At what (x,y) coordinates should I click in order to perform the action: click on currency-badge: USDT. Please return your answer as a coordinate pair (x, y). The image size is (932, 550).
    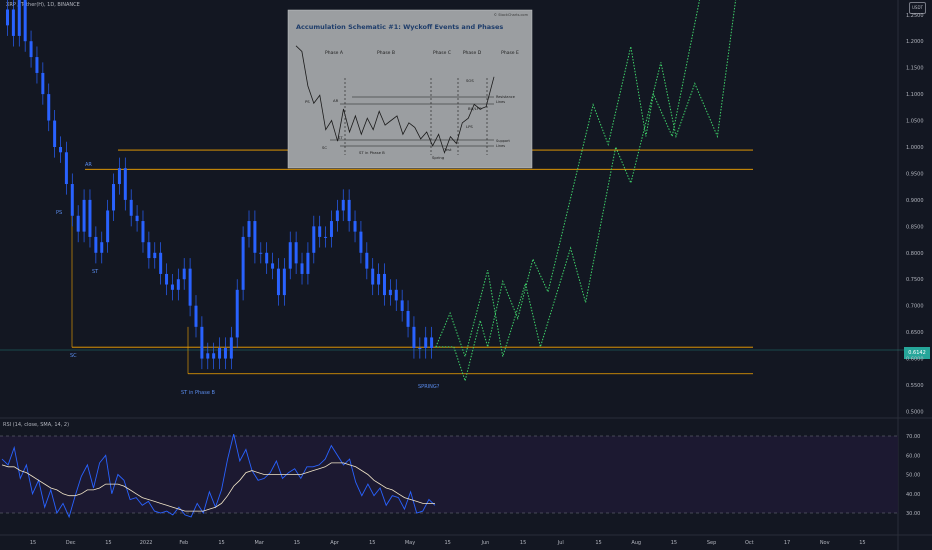
    Looking at the image, I should click on (917, 8).